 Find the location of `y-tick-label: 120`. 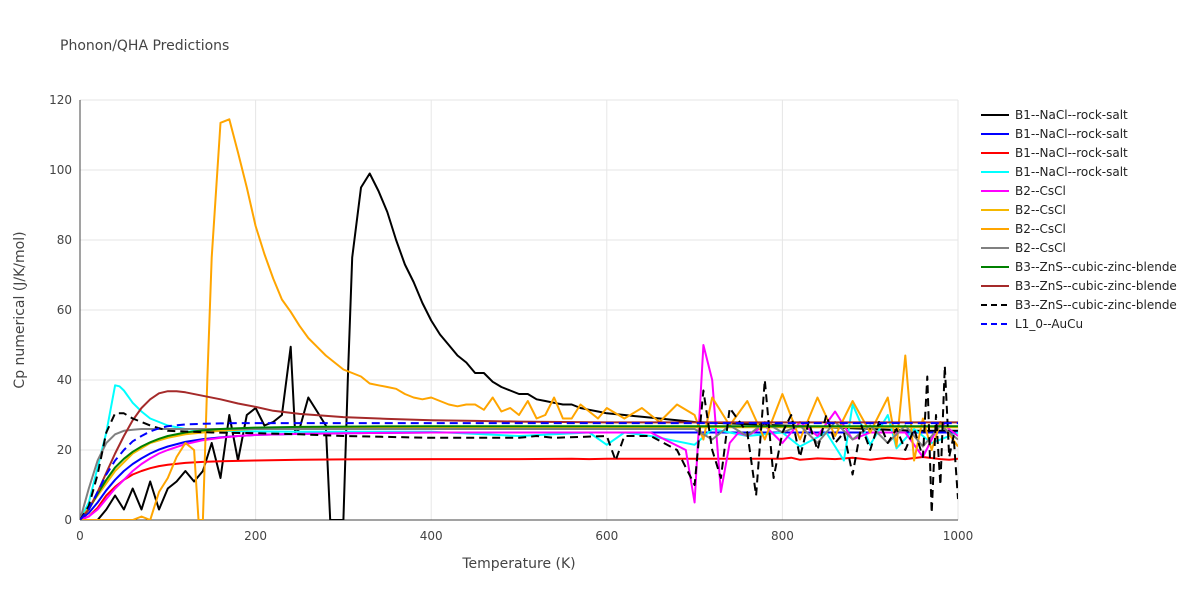

y-tick-label: 120 is located at coordinates (60, 100).